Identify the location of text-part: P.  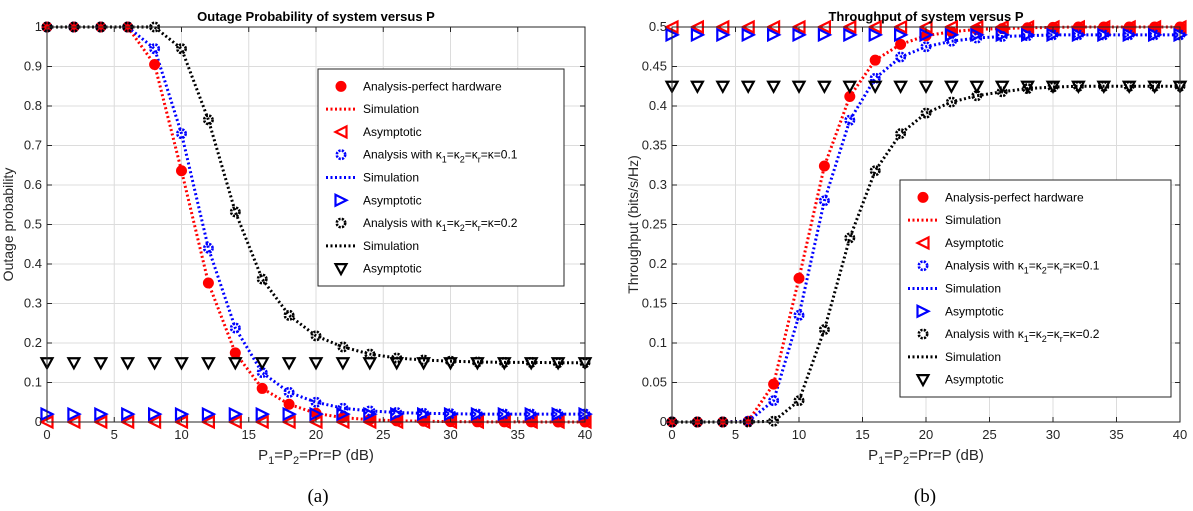
(263, 455).